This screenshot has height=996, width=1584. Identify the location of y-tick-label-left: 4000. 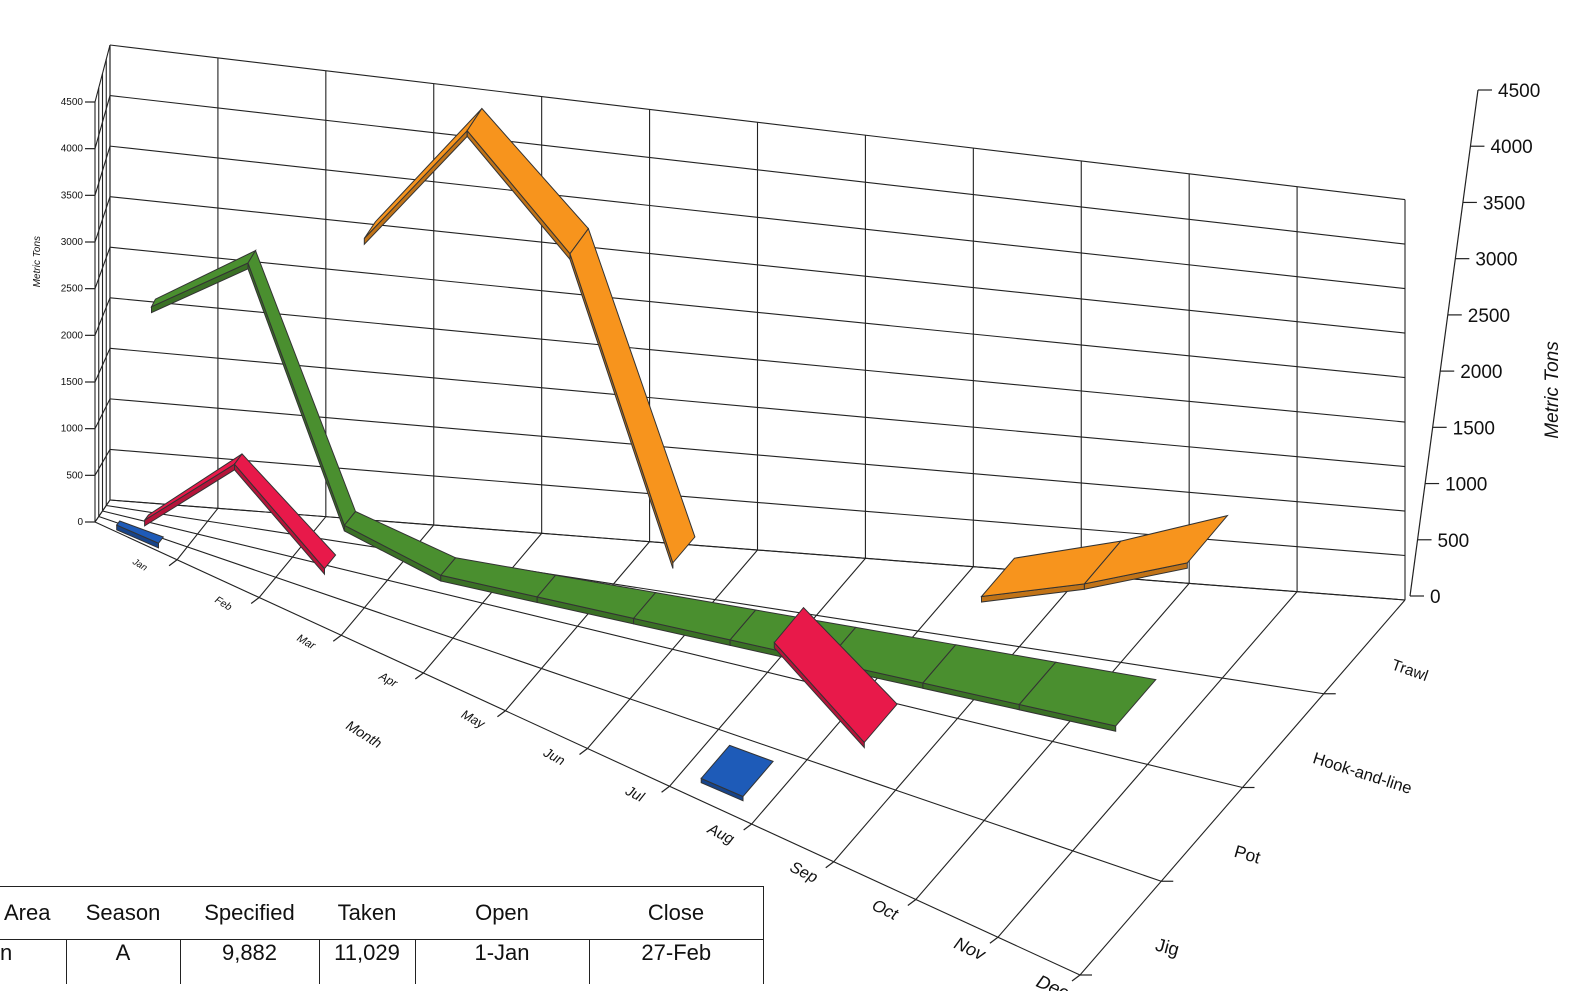
(72, 149).